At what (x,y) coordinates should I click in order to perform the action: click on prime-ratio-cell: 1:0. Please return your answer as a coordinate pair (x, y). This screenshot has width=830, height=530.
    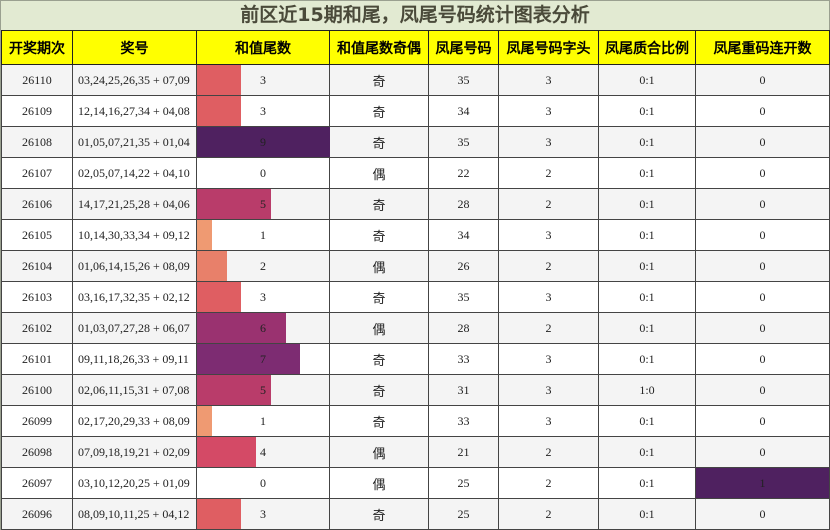
    Looking at the image, I should click on (647, 390).